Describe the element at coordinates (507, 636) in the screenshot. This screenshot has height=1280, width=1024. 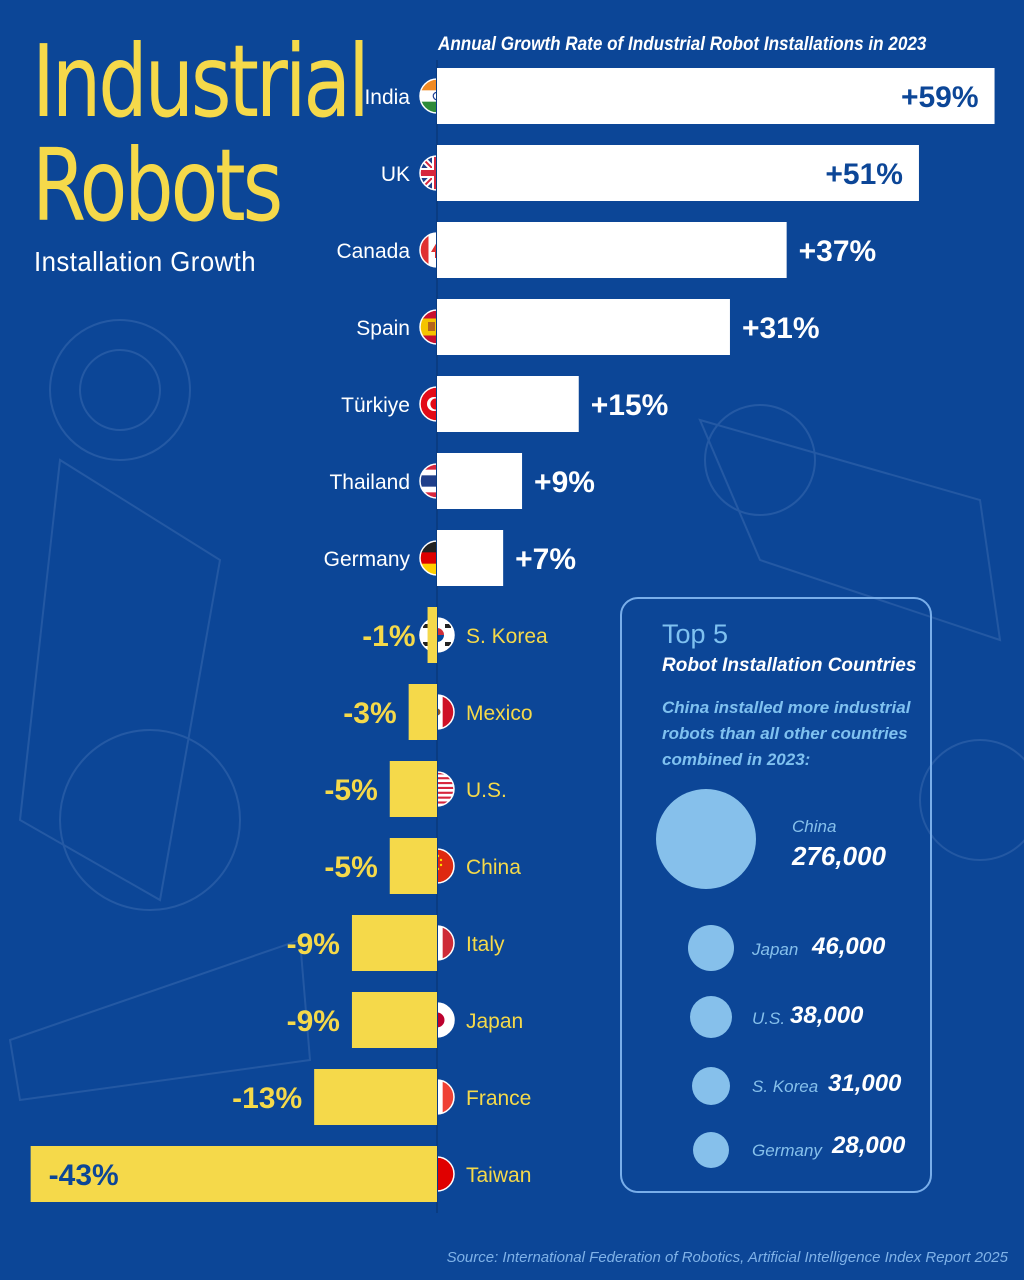
I see `category-label-7: S. Korea` at that location.